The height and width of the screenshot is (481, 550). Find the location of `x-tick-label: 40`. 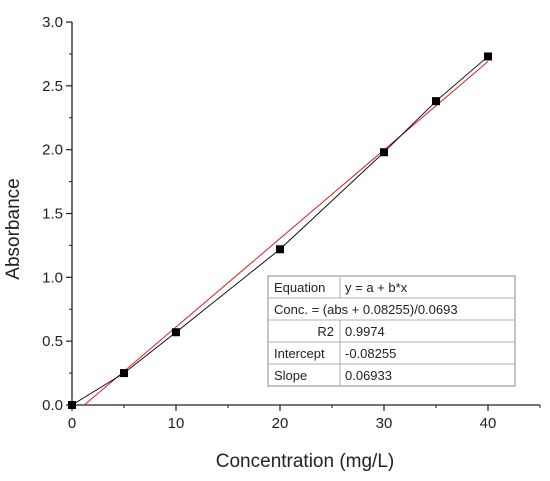

x-tick-label: 40 is located at coordinates (488, 423).